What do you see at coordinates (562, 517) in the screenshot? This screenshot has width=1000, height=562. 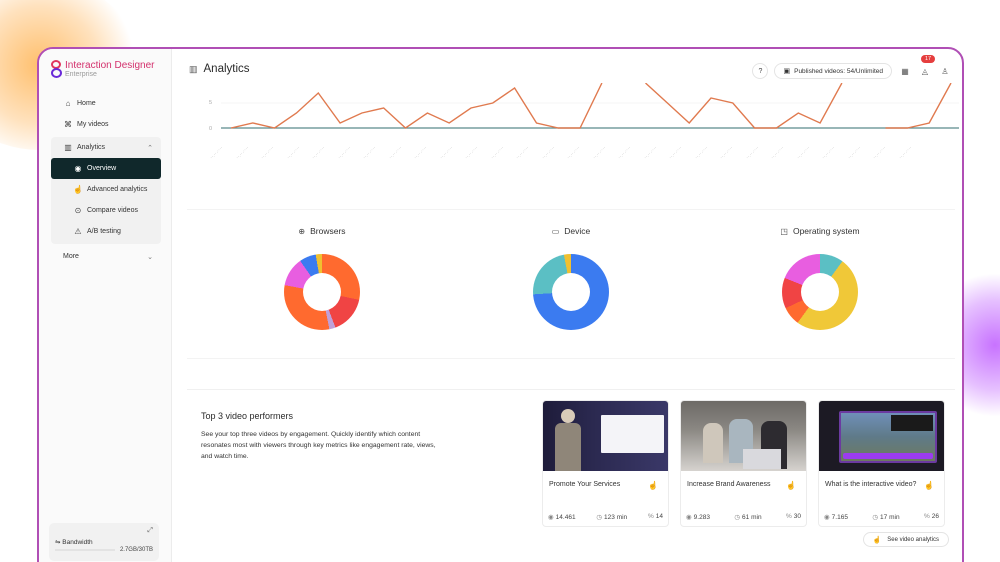 I see `views-stat: ◉ 14.461` at bounding box center [562, 517].